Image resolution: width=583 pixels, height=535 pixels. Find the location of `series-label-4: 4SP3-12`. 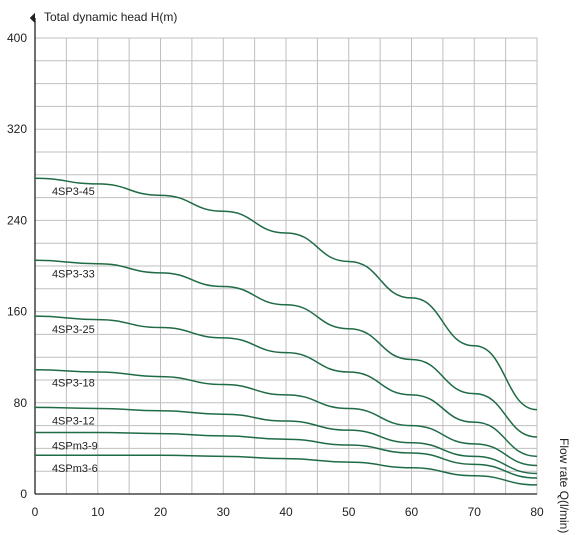

series-label-4: 4SP3-12 is located at coordinates (73, 421).